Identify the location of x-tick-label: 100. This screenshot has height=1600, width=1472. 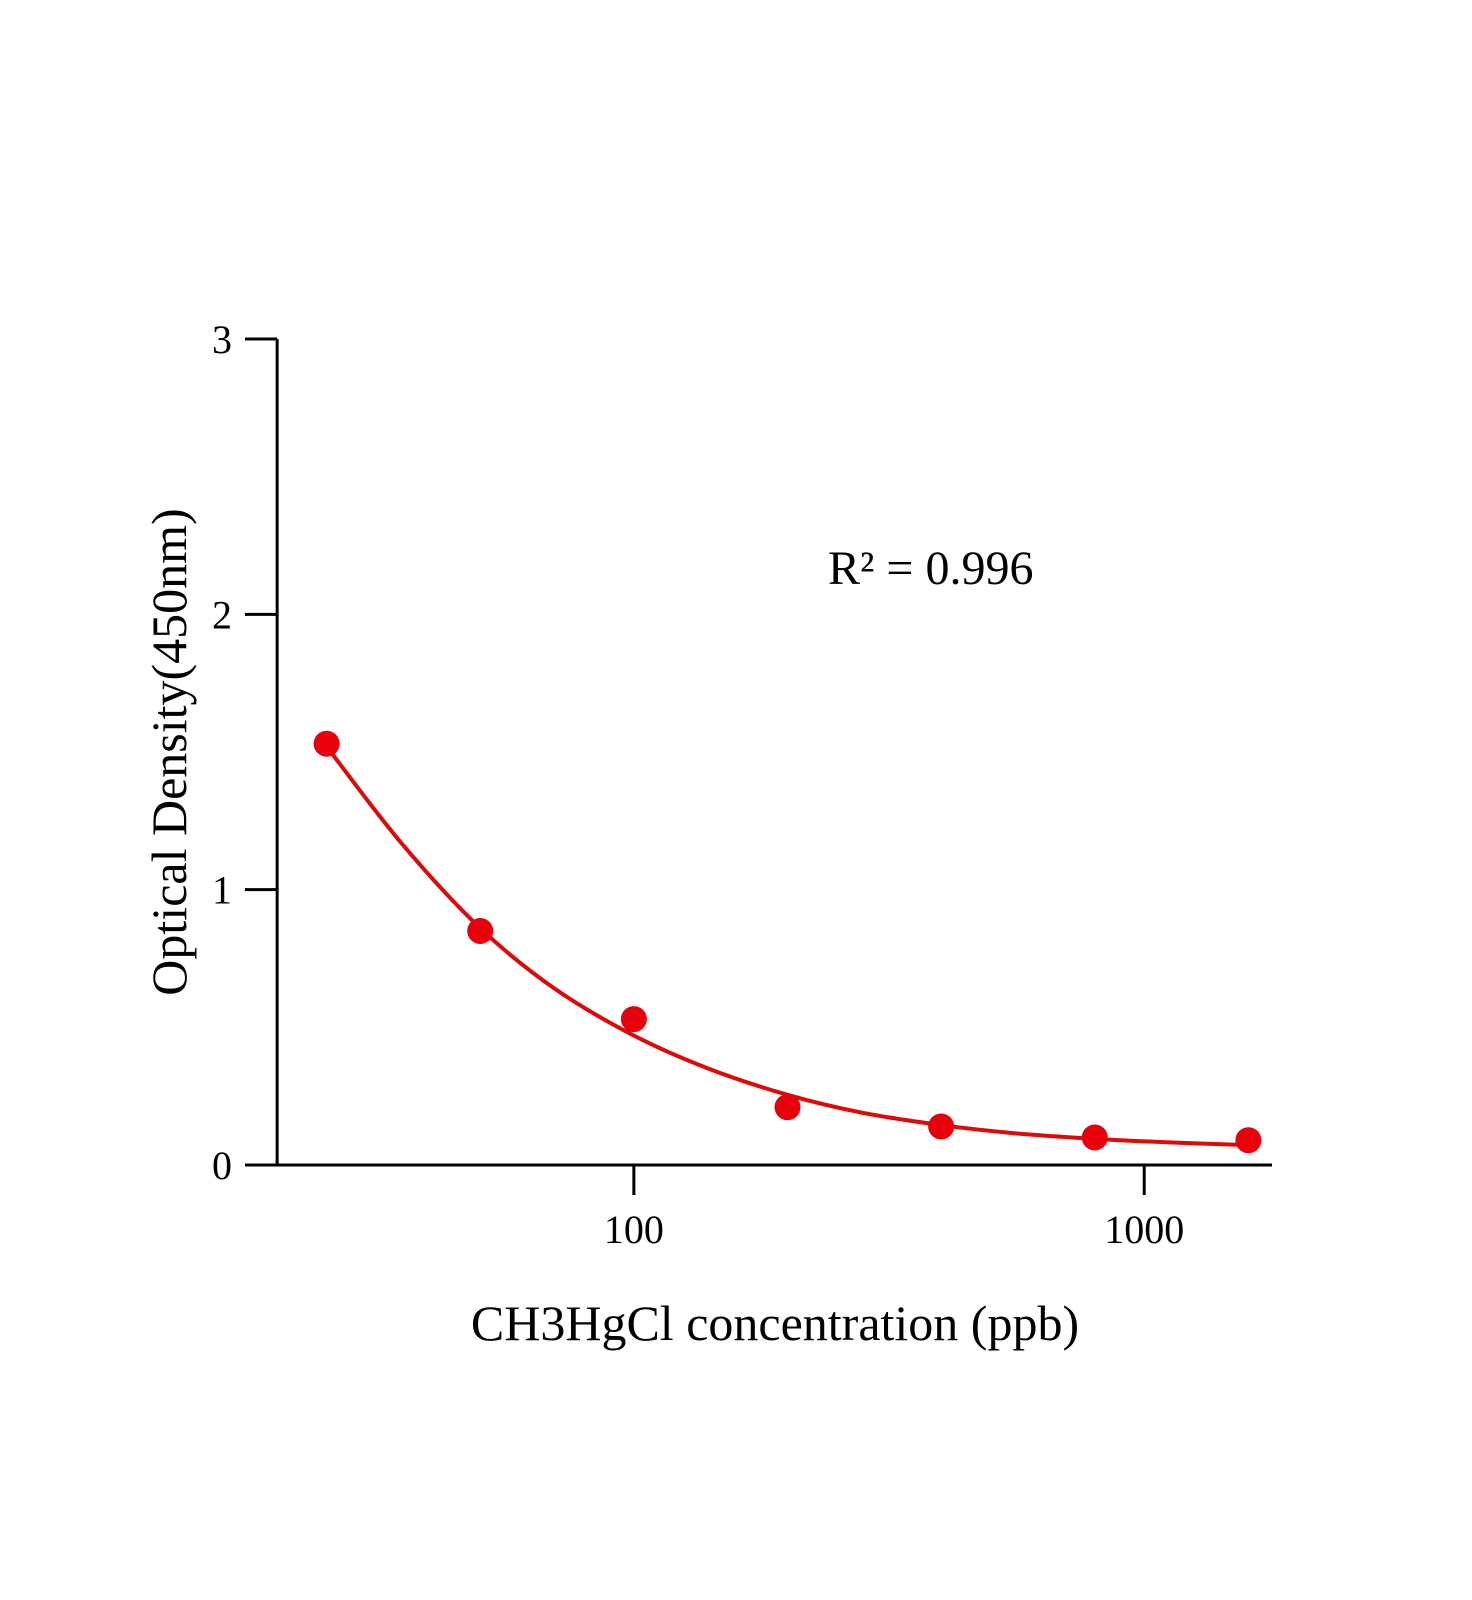
(634, 1229).